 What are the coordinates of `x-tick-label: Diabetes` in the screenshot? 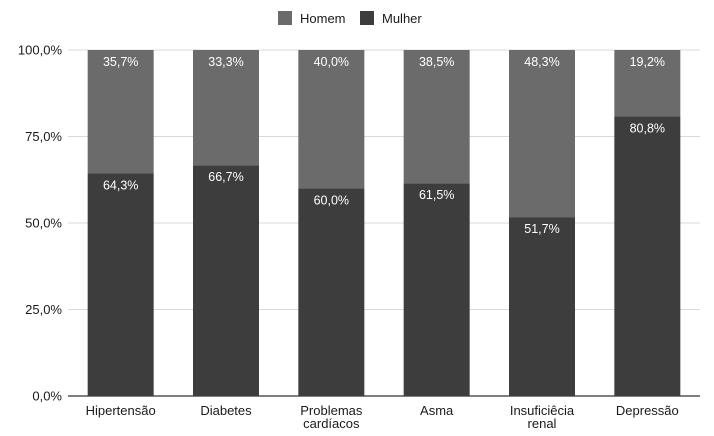 It's located at (226, 410).